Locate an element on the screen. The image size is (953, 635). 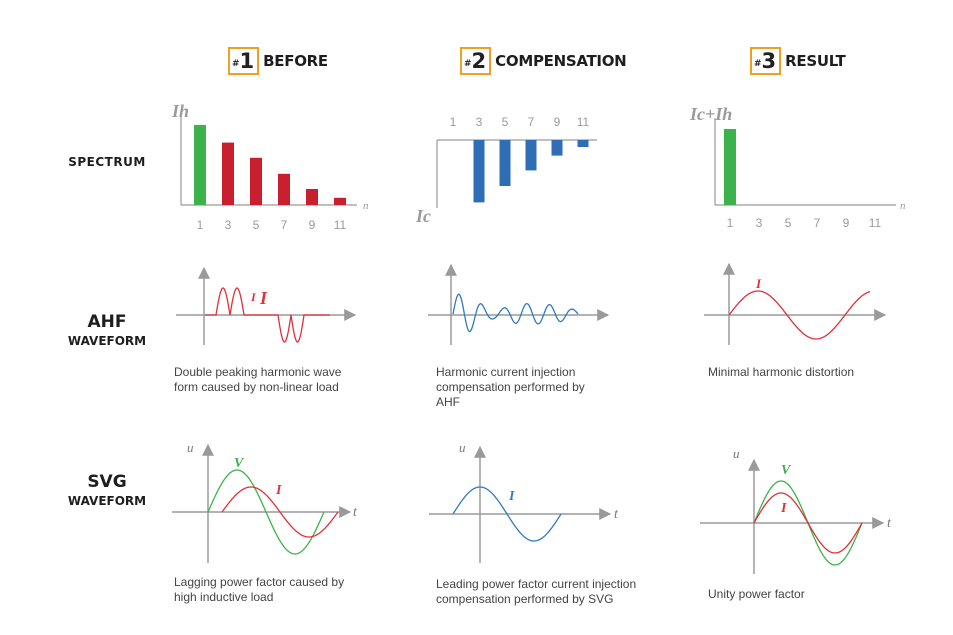
spectrum-compensation-chart: Ic 1 3 5 7 9 11 is located at coordinates (506, 170).